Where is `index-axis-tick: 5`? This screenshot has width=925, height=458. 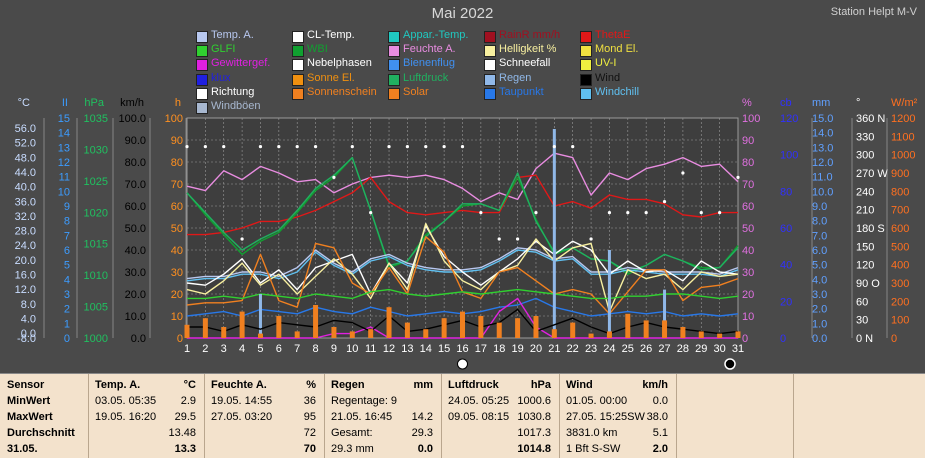
index-axis-tick: 5 is located at coordinates (67, 266).